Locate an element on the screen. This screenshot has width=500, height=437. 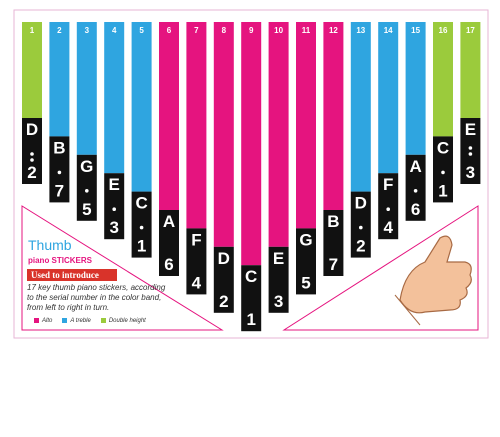
left-triangle is located at coordinates (122, 268).